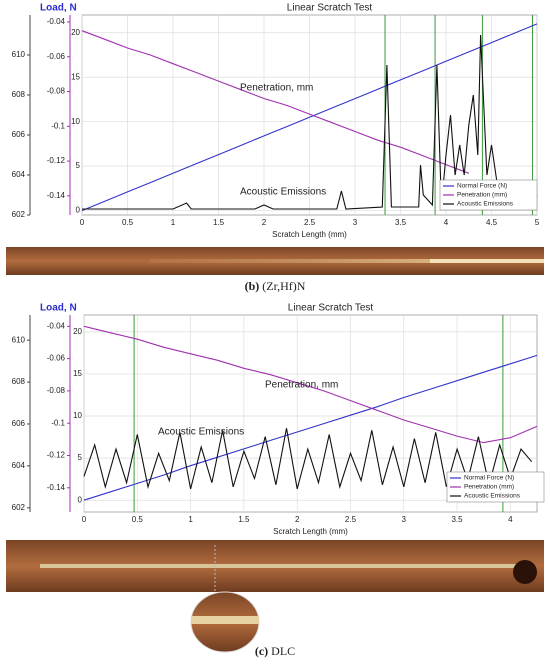 The width and height of the screenshot is (550, 666). Describe the element at coordinates (275, 261) in the screenshot. I see `micrograph-b` at that location.